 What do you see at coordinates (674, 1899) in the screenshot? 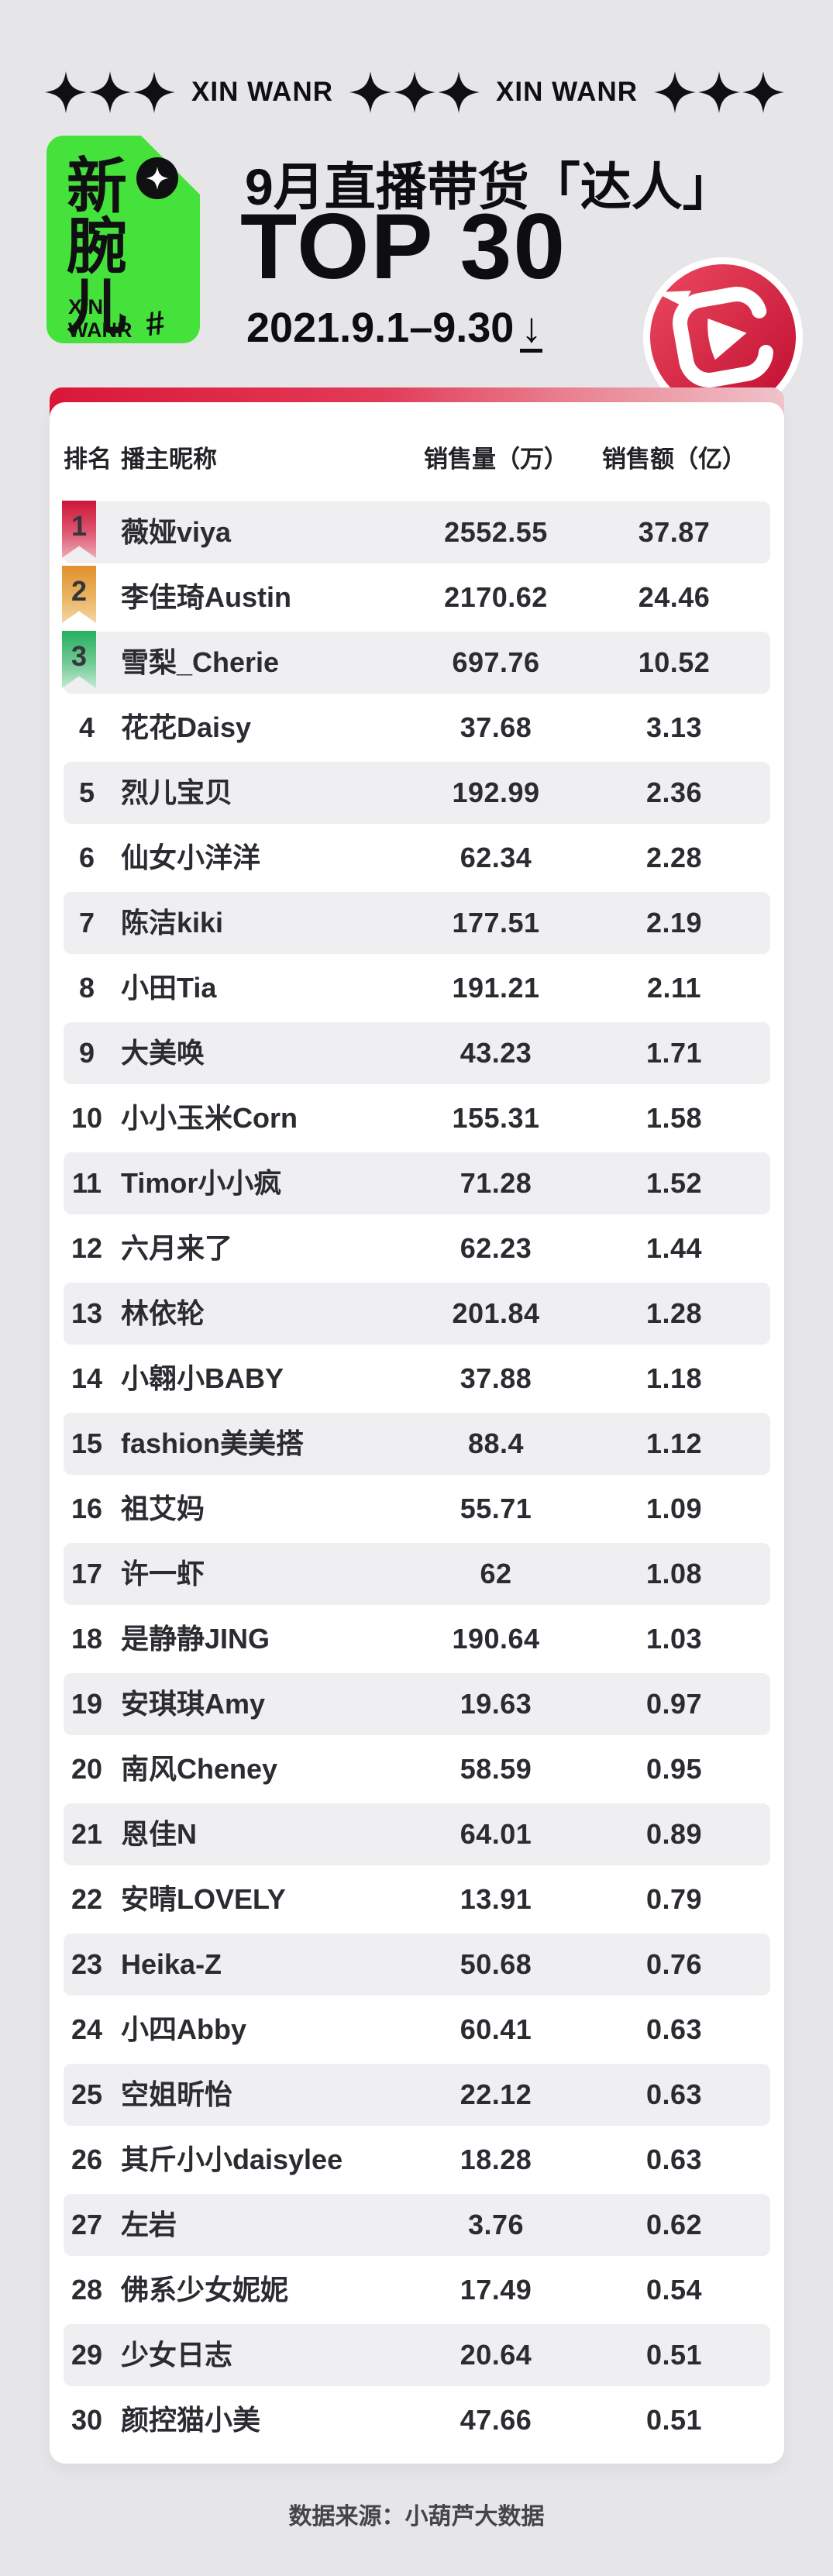
I see `sales-amount-value: 0.79` at bounding box center [674, 1899].